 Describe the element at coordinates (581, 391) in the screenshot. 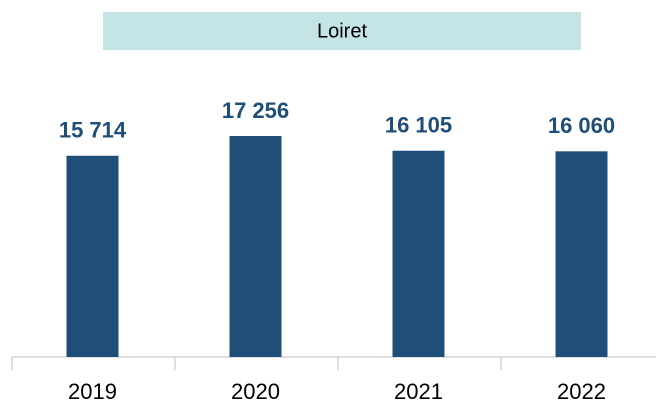

I see `x-tick-label: 2022` at that location.